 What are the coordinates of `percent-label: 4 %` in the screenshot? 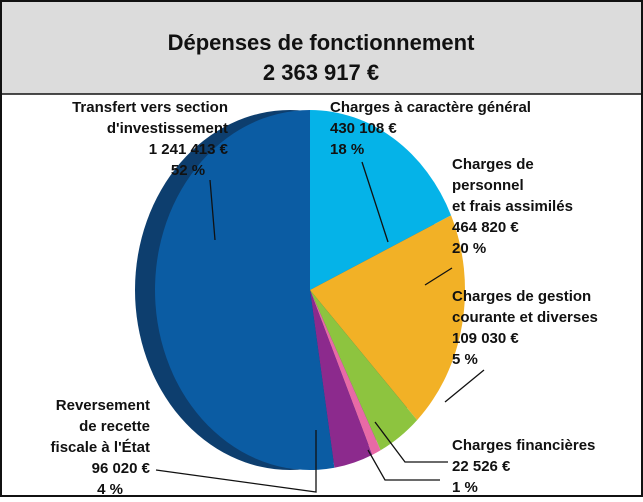 It's located at (110, 489).